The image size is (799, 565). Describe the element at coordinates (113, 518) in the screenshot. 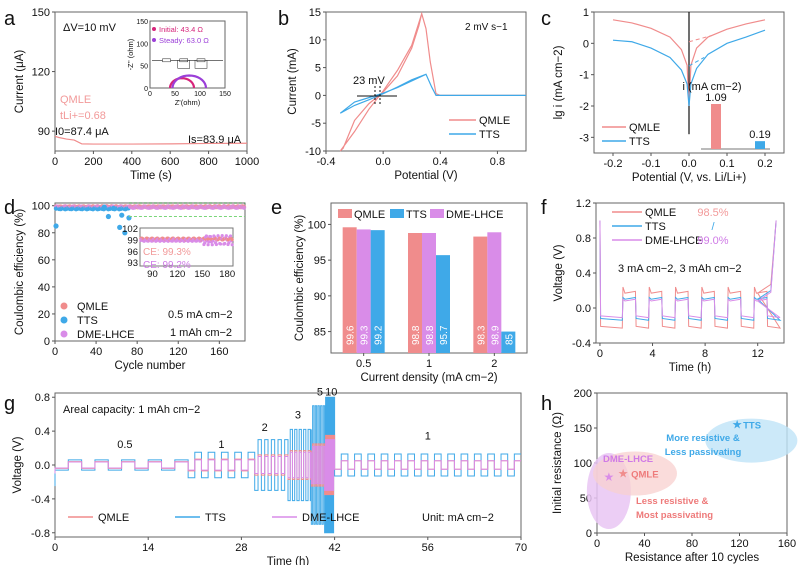

I see `legend-label-qmle: QMLE` at that location.